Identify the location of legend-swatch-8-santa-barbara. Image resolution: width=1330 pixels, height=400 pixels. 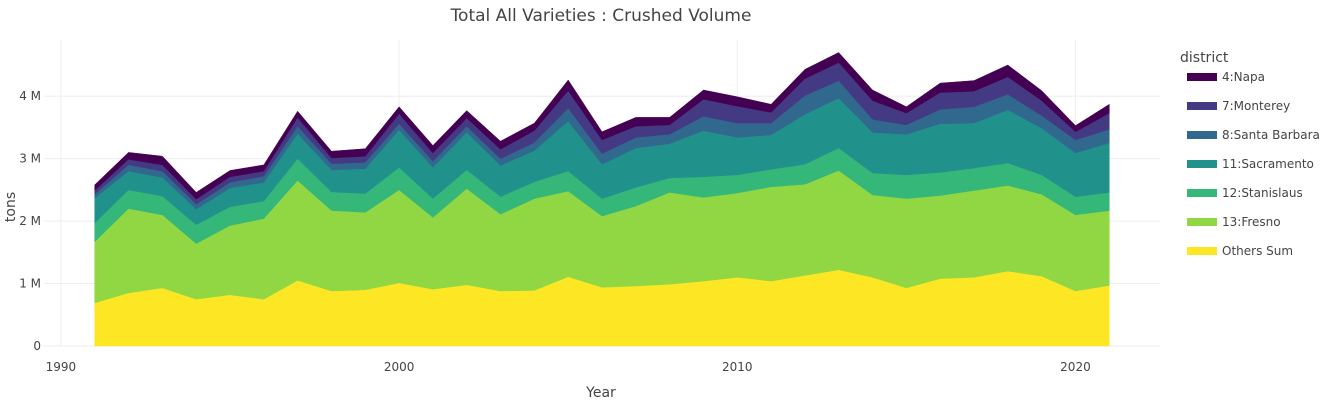
(1202, 135).